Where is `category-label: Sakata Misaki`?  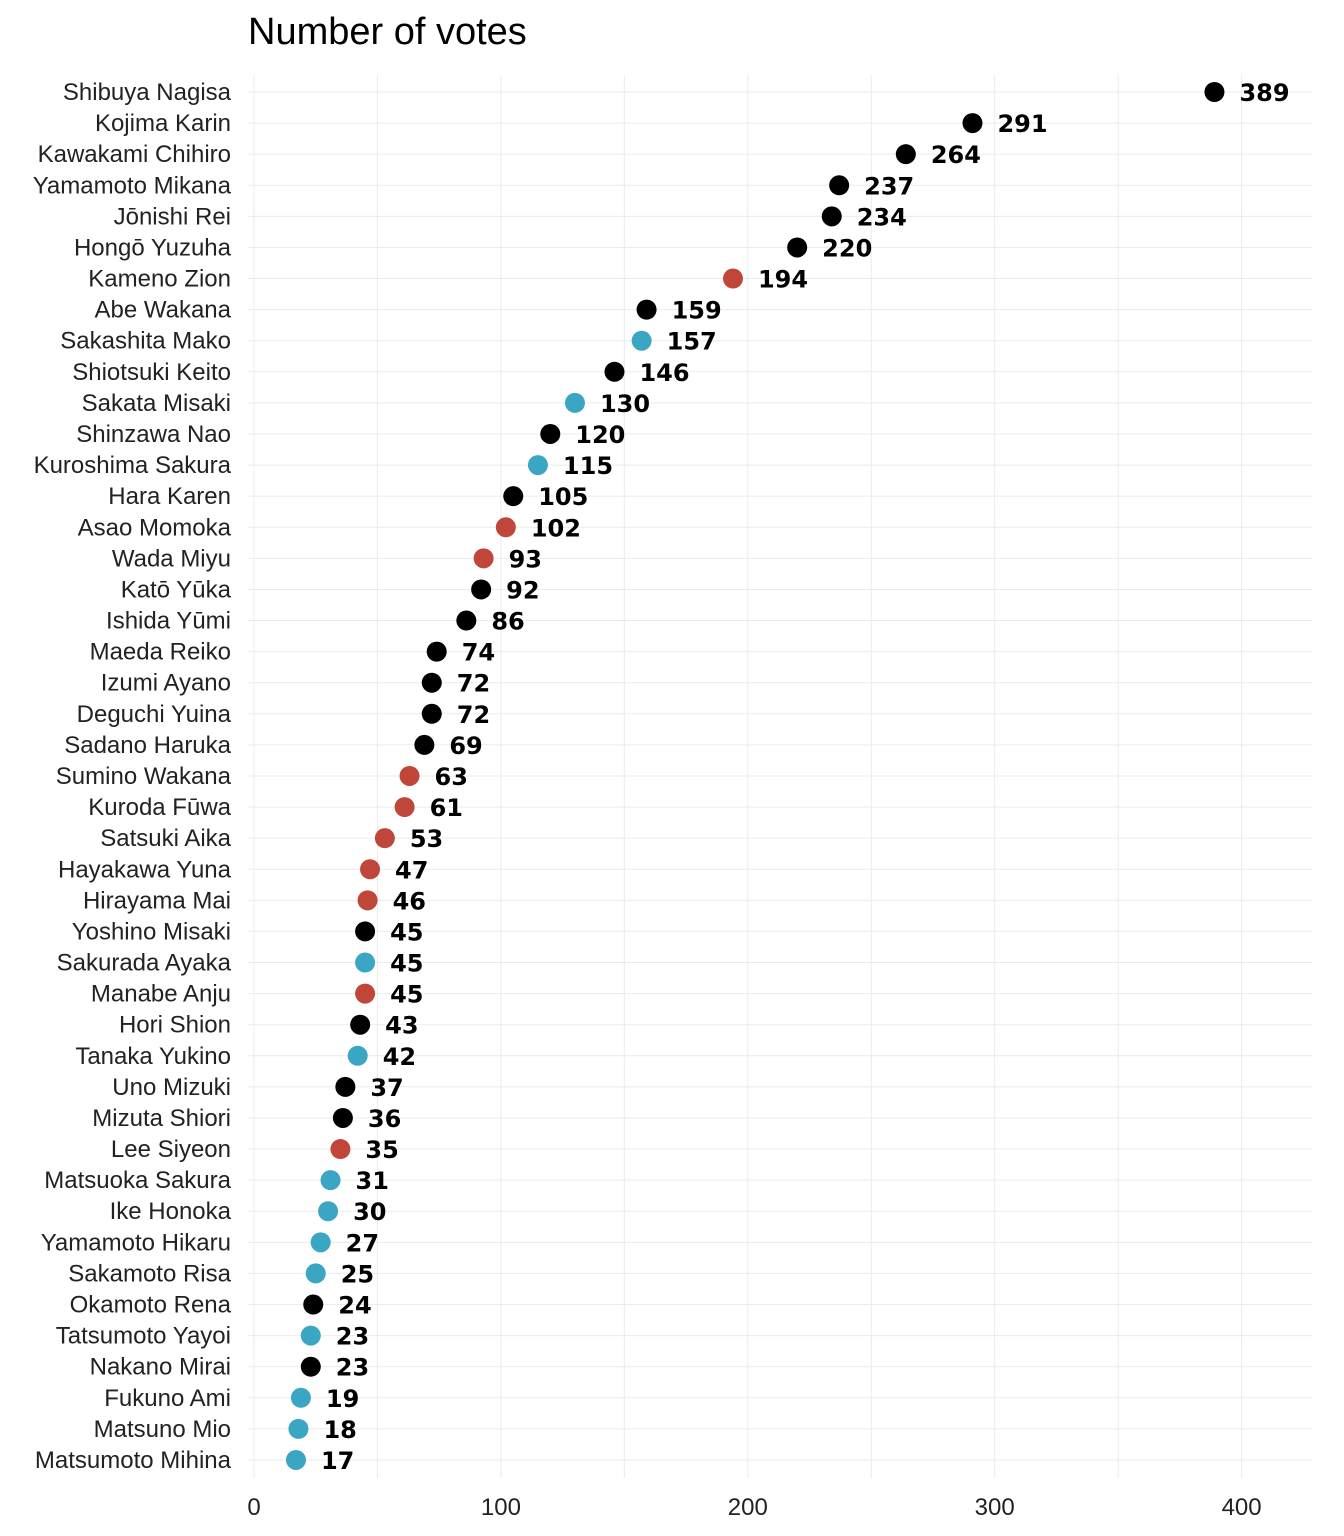
category-label: Sakata Misaki is located at coordinates (156, 403).